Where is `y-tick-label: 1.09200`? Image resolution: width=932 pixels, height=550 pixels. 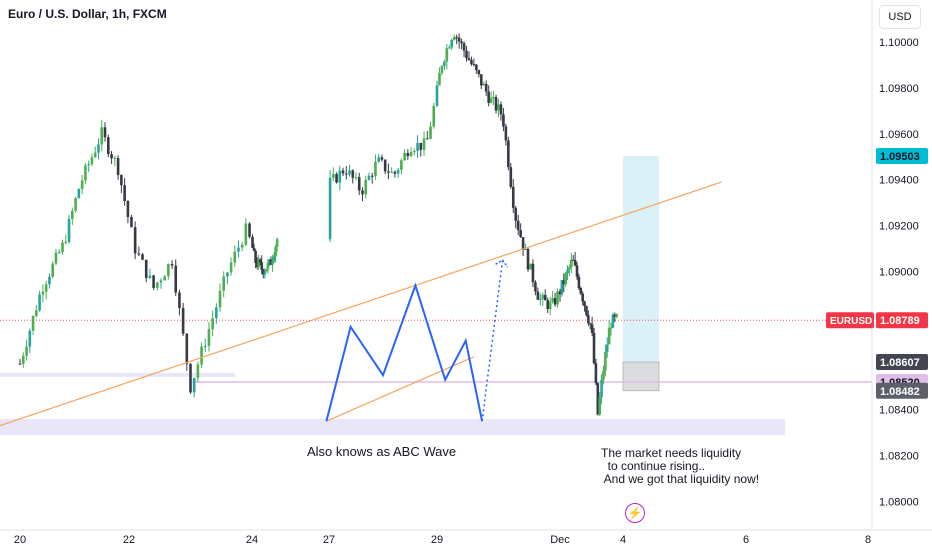
y-tick-label: 1.09200 is located at coordinates (899, 227).